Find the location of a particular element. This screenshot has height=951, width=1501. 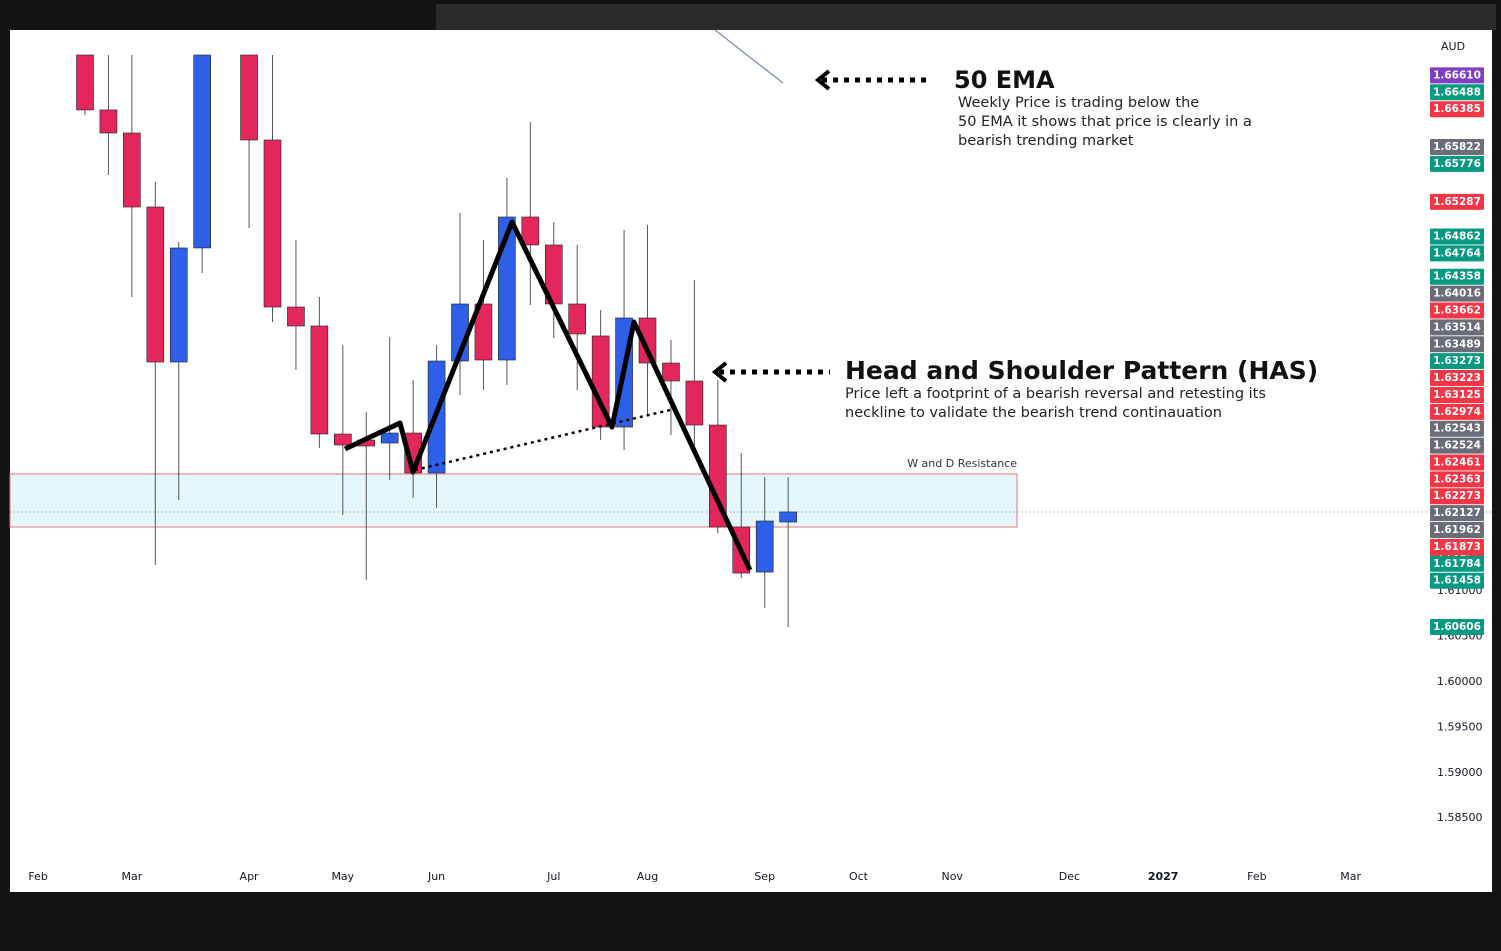

pattern-line is located at coordinates (548, 395).